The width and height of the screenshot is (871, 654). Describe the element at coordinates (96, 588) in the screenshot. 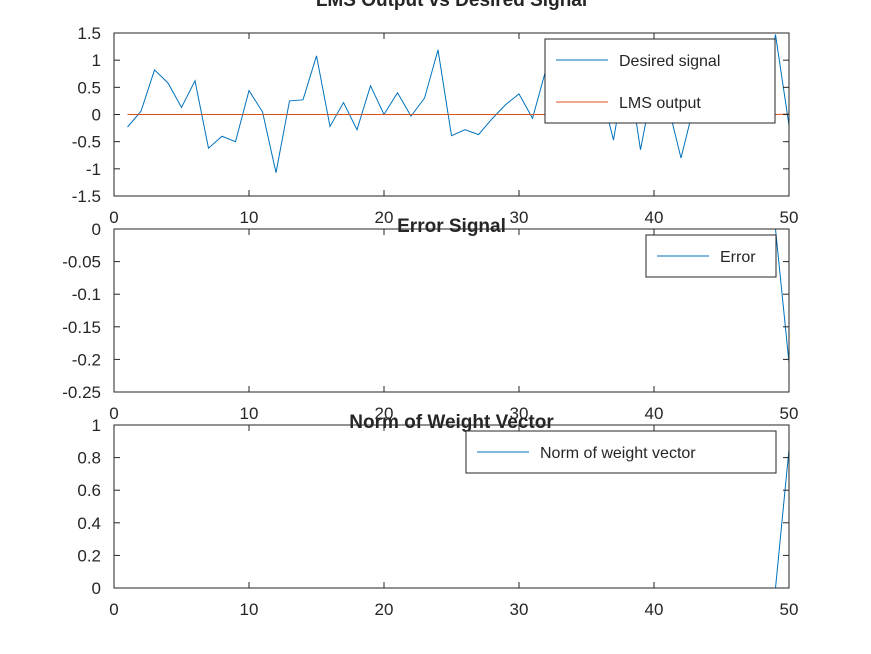

I see `y-tick-label-3-0: 0` at that location.